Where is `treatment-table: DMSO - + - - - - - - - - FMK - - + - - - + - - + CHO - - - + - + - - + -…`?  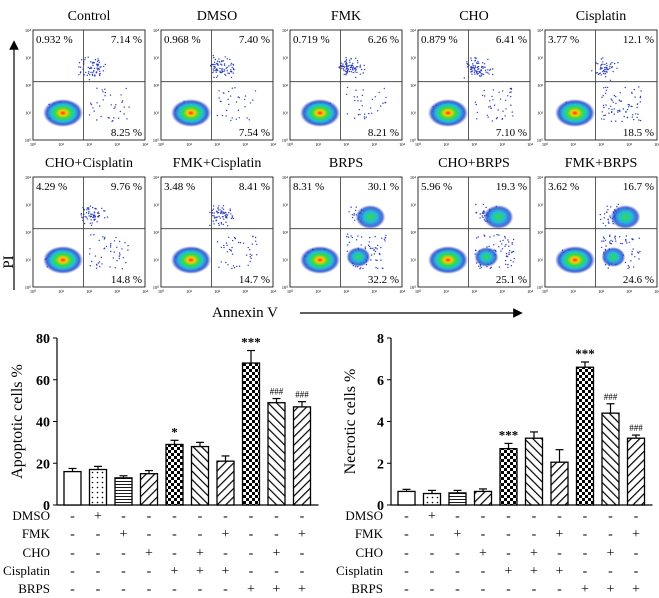
treatment-table: DMSO - + - - - - - - - - FMK - - + - - - + - - + CHO - - - + - + - - + -… is located at coordinates (154, 552).